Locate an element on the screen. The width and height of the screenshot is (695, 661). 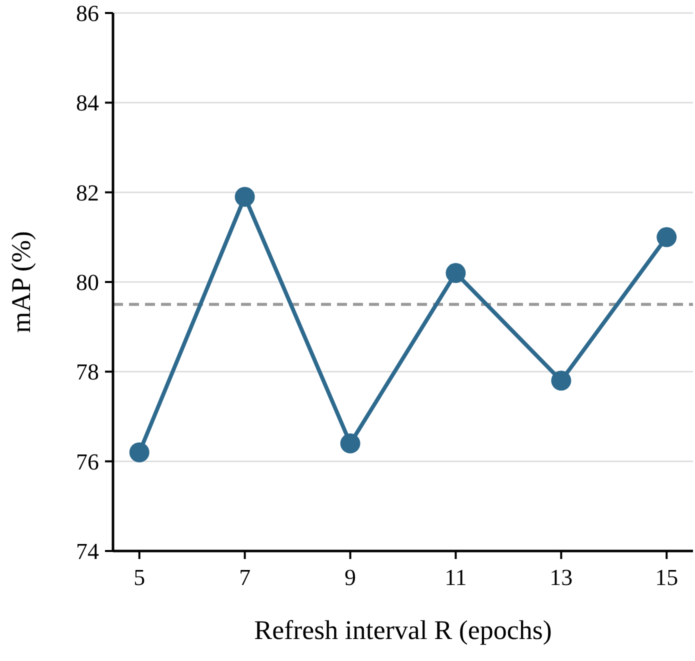
y-tick-label: 86 is located at coordinates (87, 13).